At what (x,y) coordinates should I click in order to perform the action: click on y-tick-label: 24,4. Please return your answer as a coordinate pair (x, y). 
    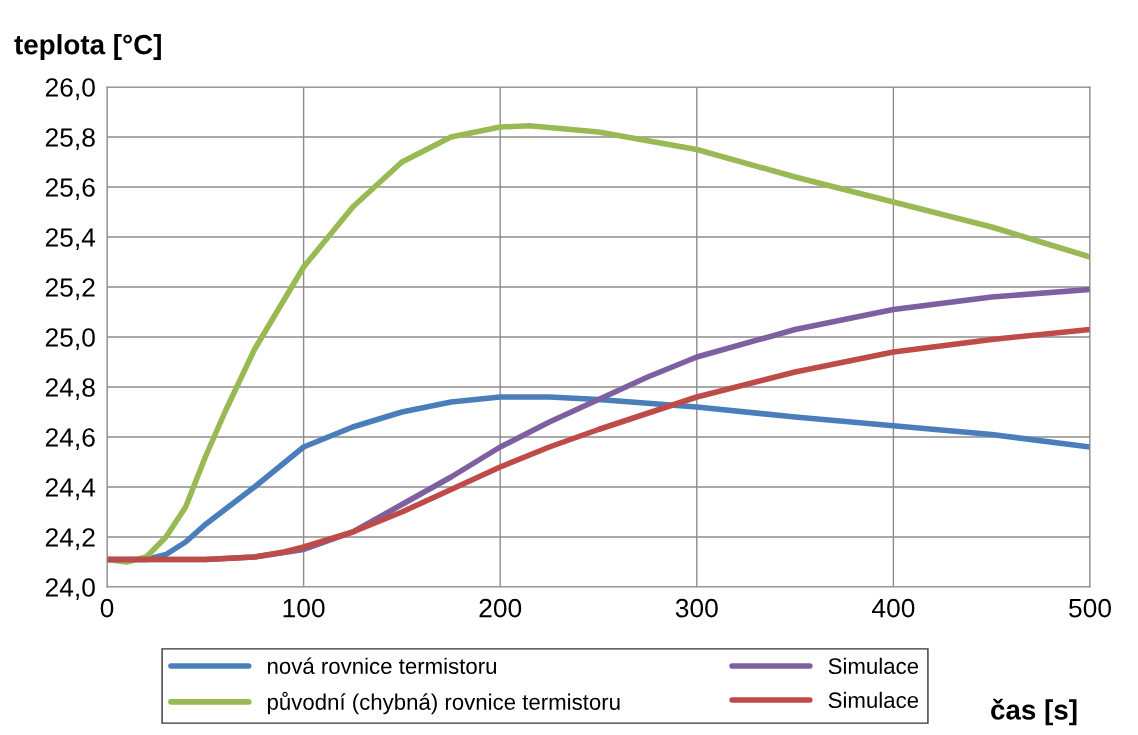
    Looking at the image, I should click on (70, 489).